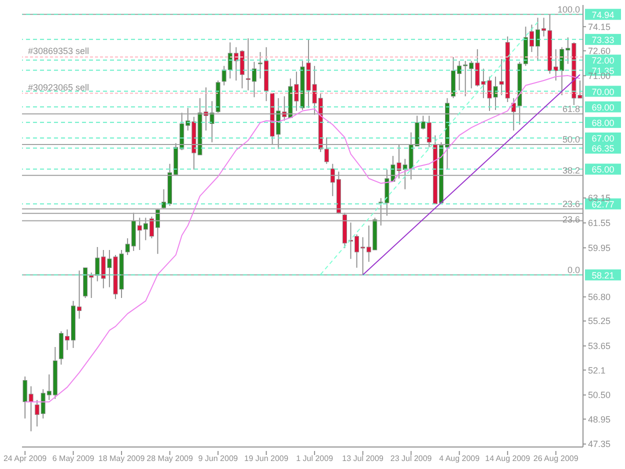  Describe the element at coordinates (315, 458) in the screenshot. I see `x-tick-label: 1 Jul 2009` at that location.